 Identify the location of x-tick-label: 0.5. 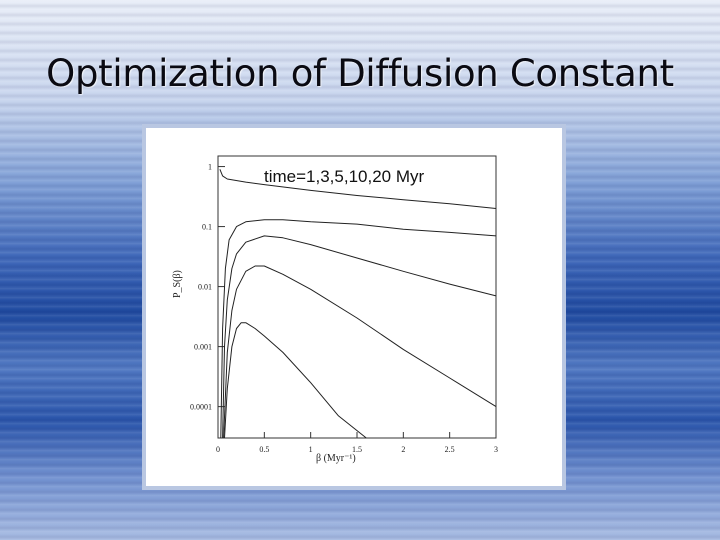
(264, 449).